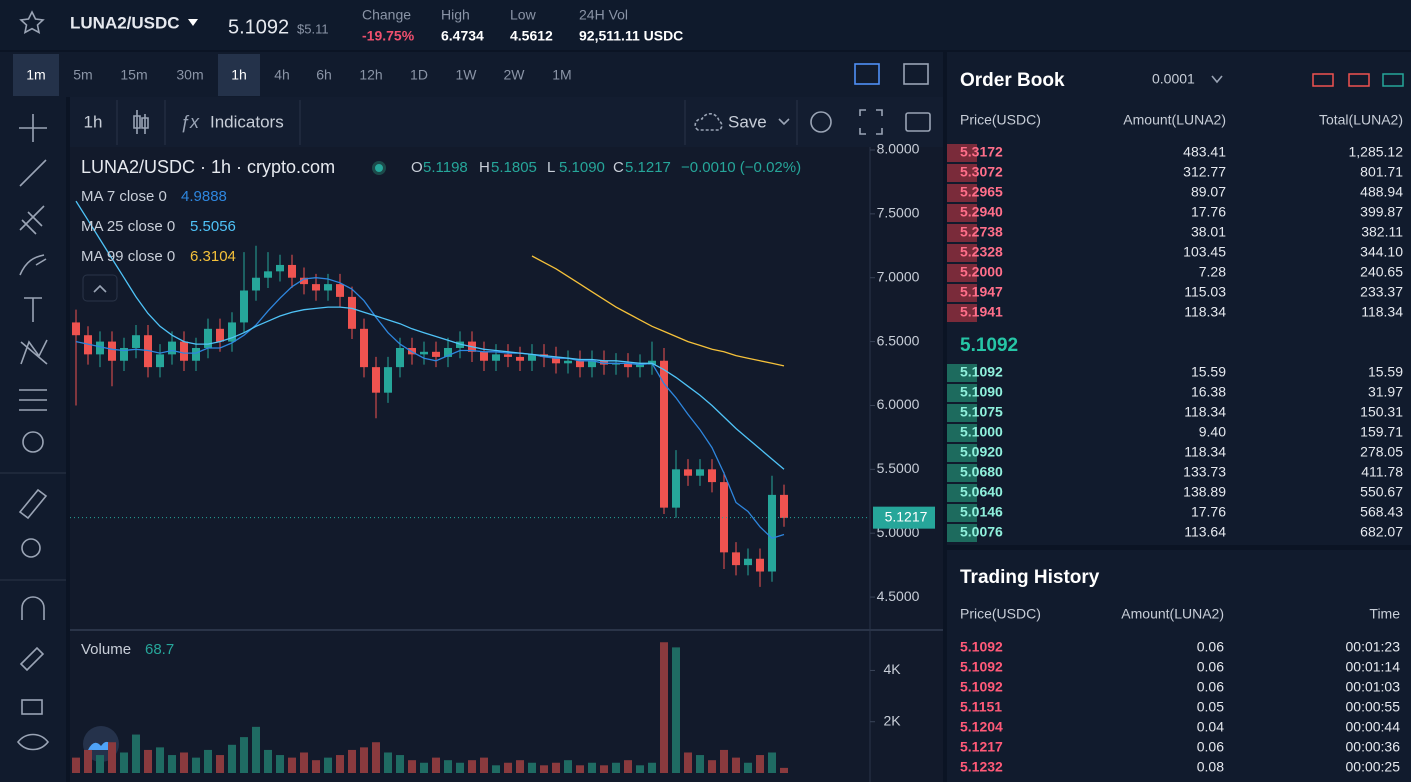  What do you see at coordinates (1030, 577) in the screenshot?
I see `panel-title: Trading History` at bounding box center [1030, 577].